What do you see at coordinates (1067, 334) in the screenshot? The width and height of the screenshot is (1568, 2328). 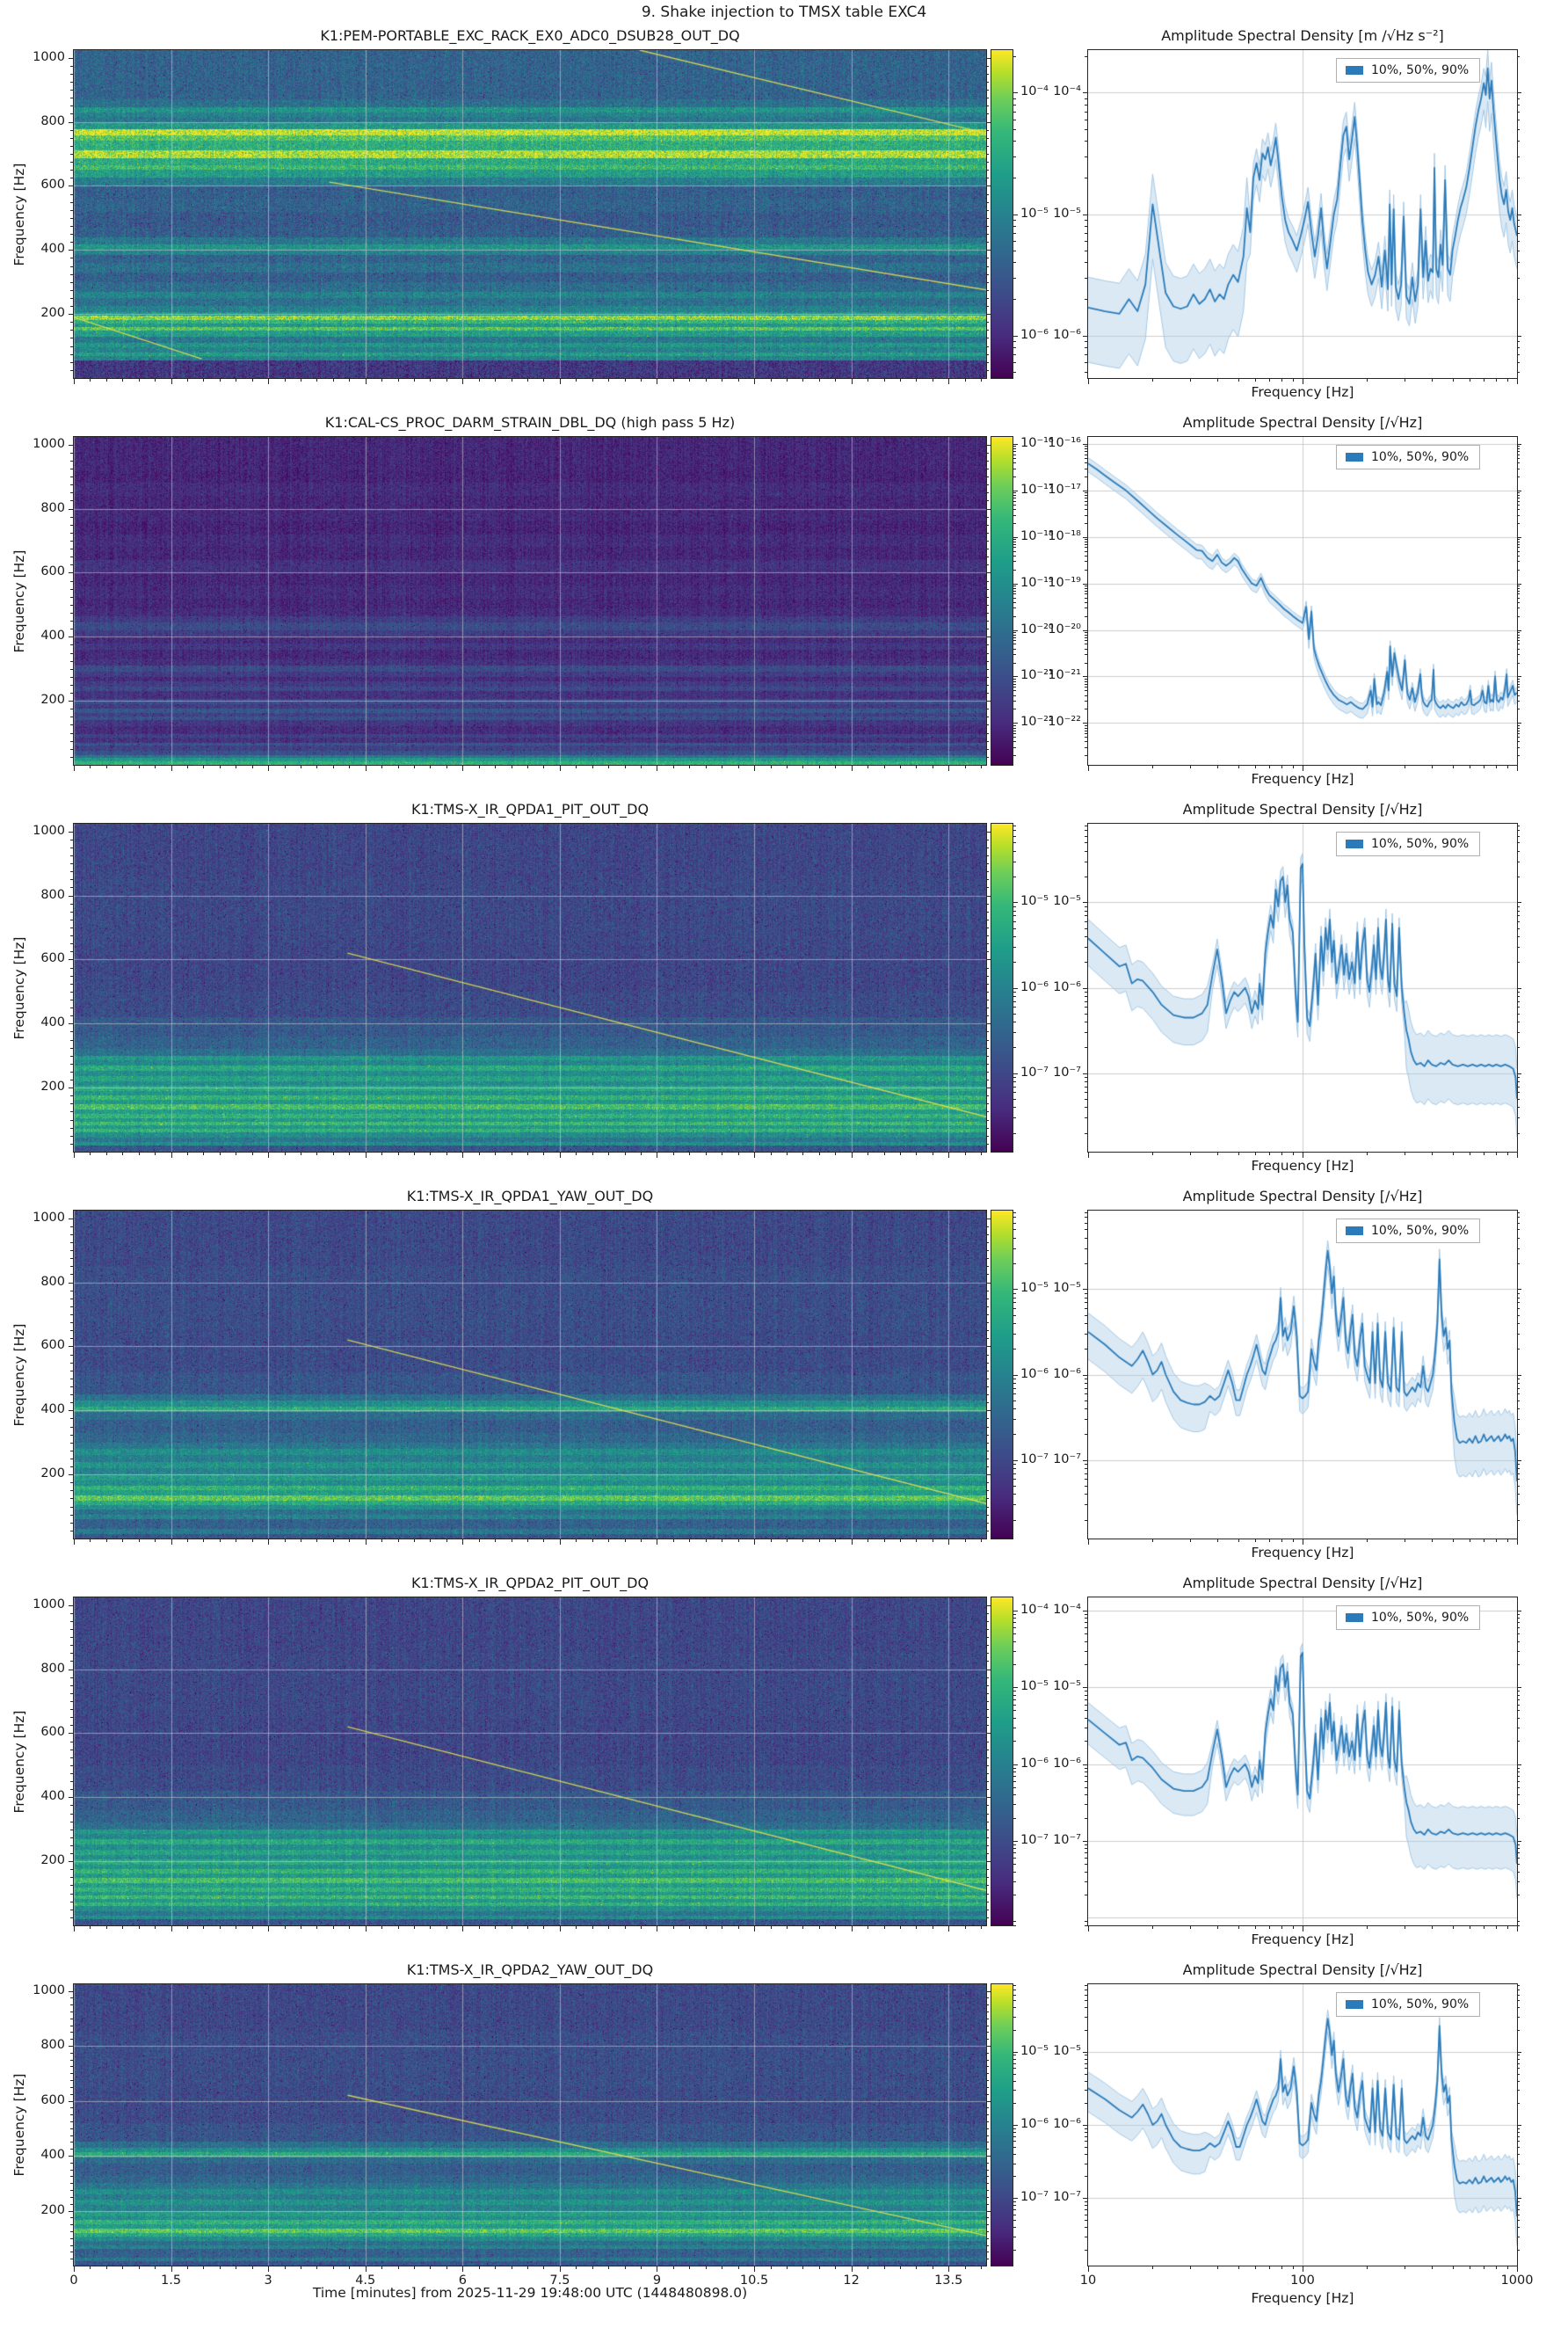 I see `asd-ytick-label: 10⁻⁶` at bounding box center [1067, 334].